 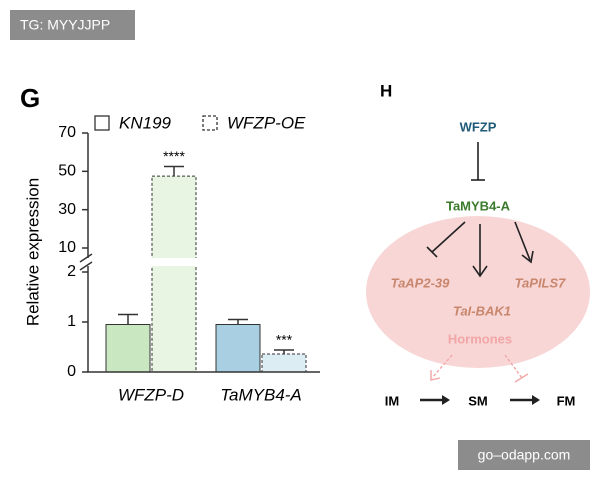 What do you see at coordinates (30, 98) in the screenshot?
I see `panel-label: G` at bounding box center [30, 98].